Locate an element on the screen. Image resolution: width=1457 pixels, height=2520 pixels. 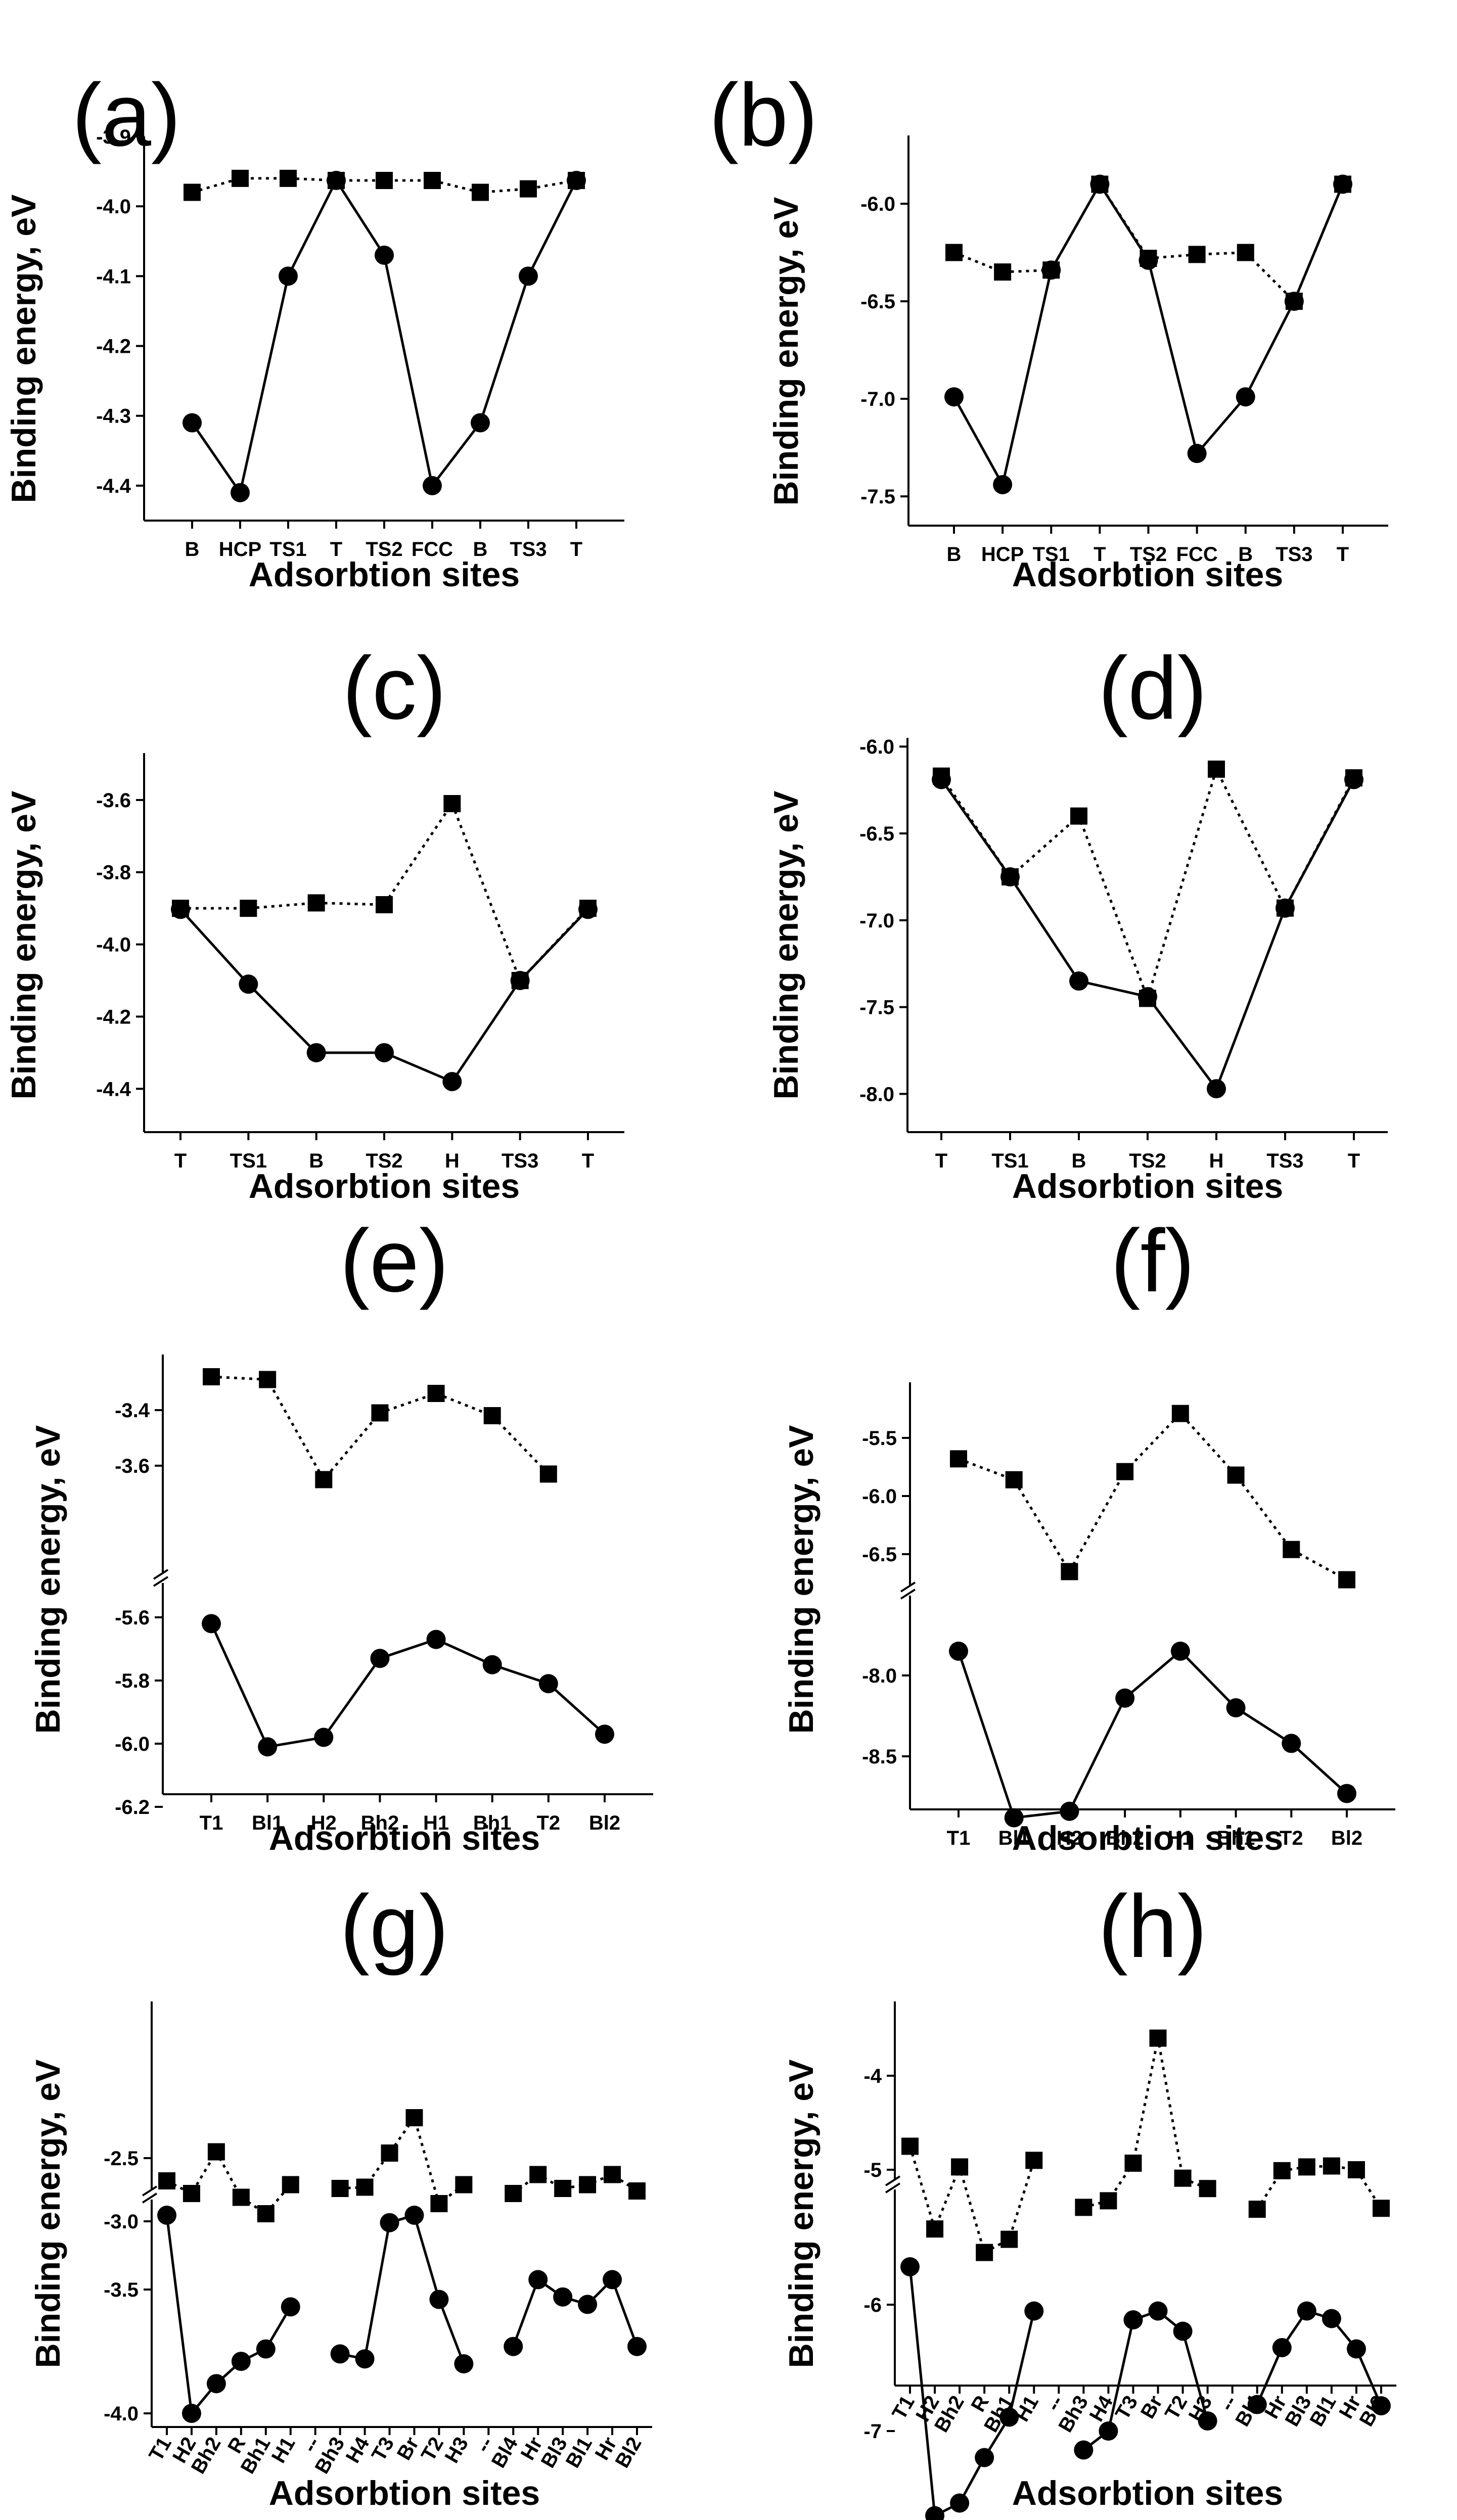
y-tick-label: -4.3 is located at coordinates (113, 416).